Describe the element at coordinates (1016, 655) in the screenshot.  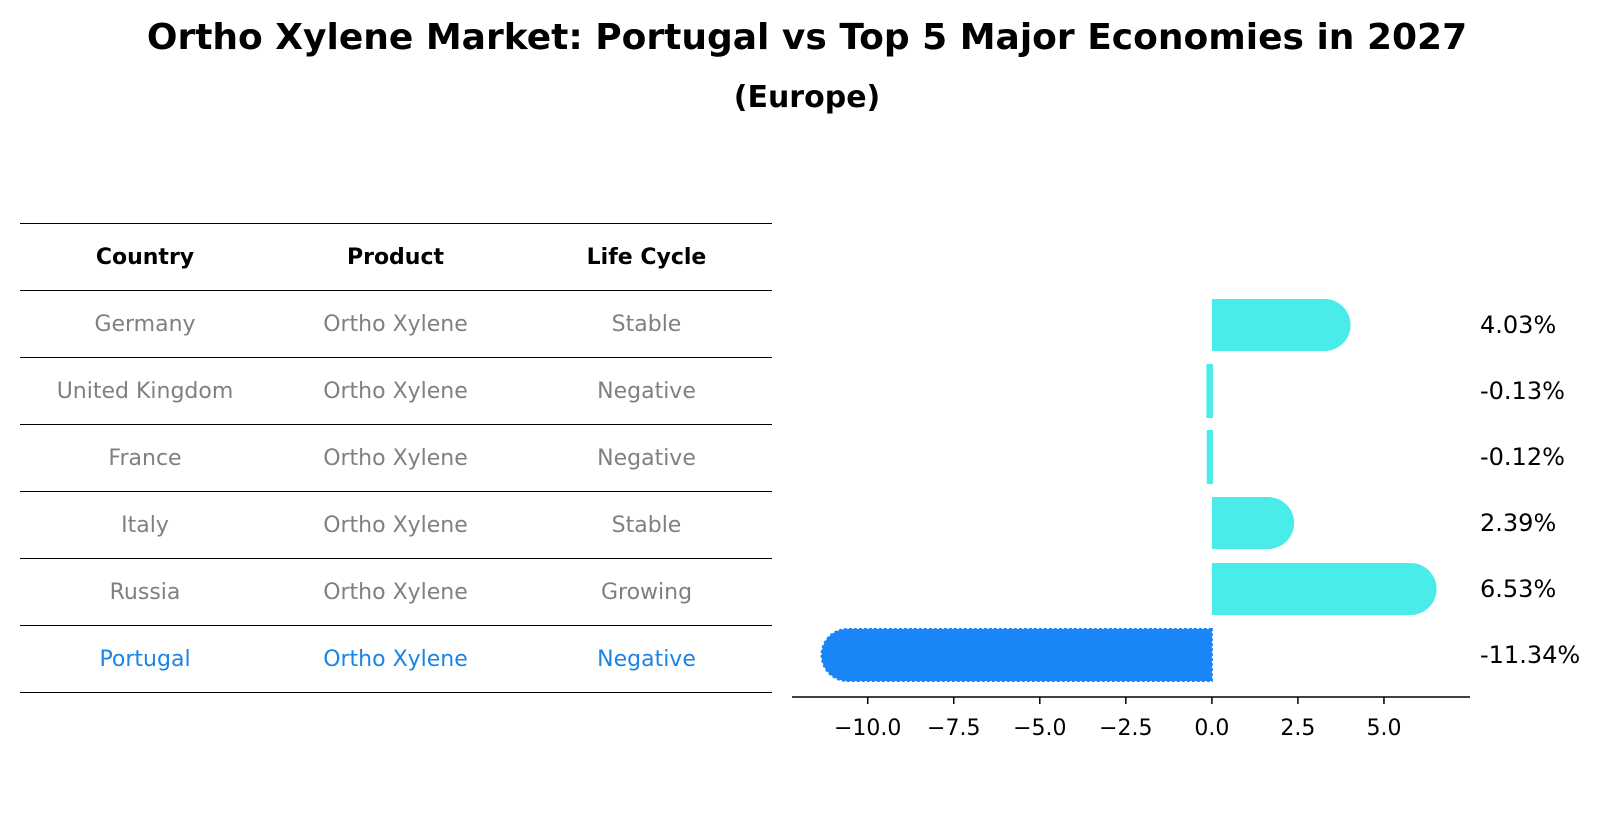
I see `bar-portugal` at that location.